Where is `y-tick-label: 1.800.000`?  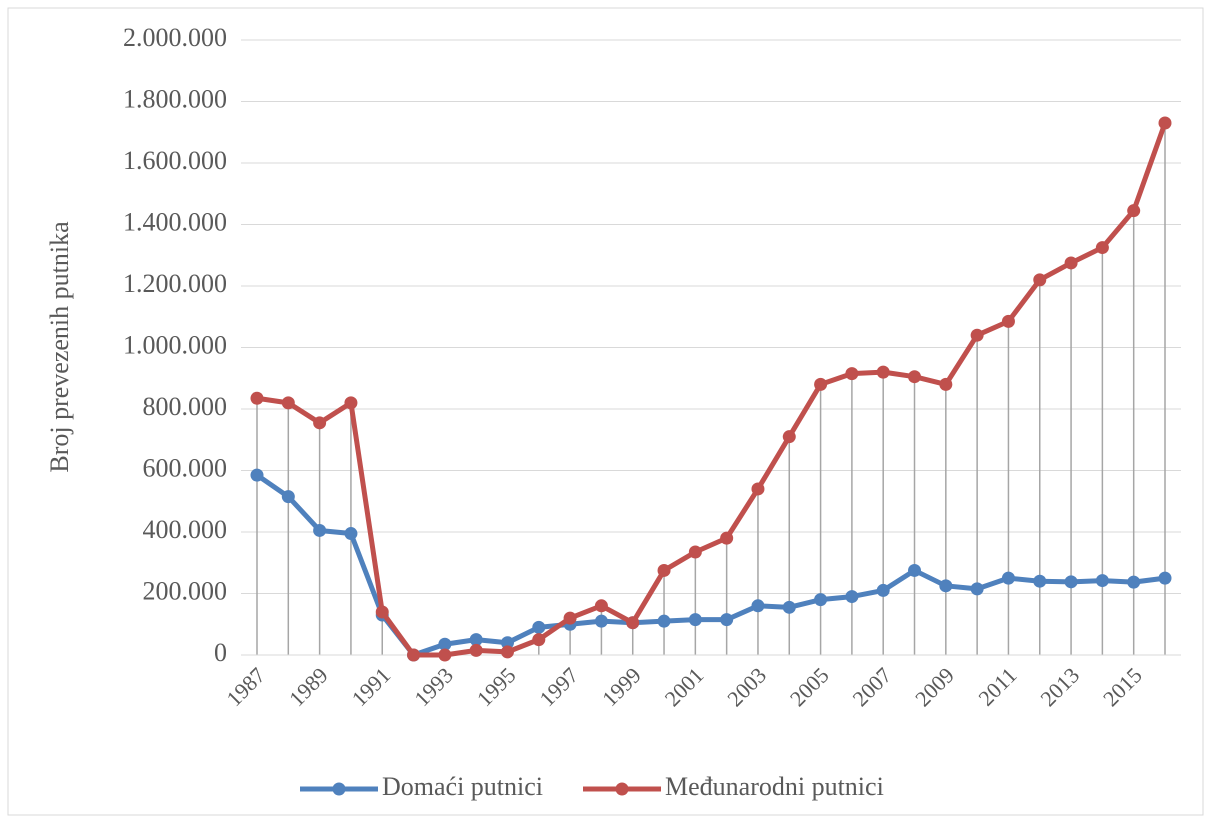
y-tick-label: 1.800.000 is located at coordinates (175, 98).